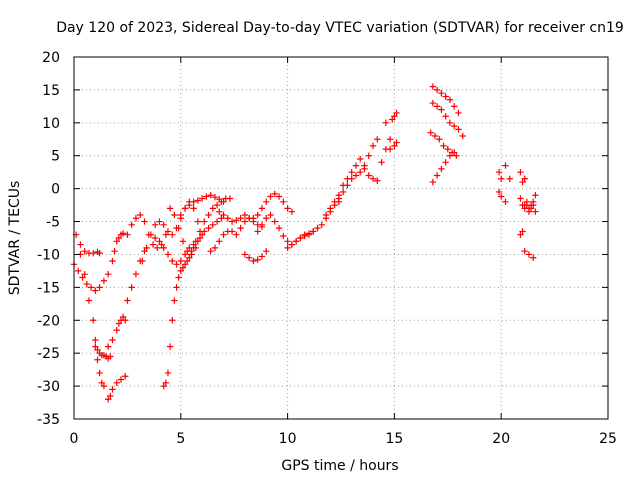 The image size is (640, 480). I want to click on y-tick-label: 5, so click(55, 157).